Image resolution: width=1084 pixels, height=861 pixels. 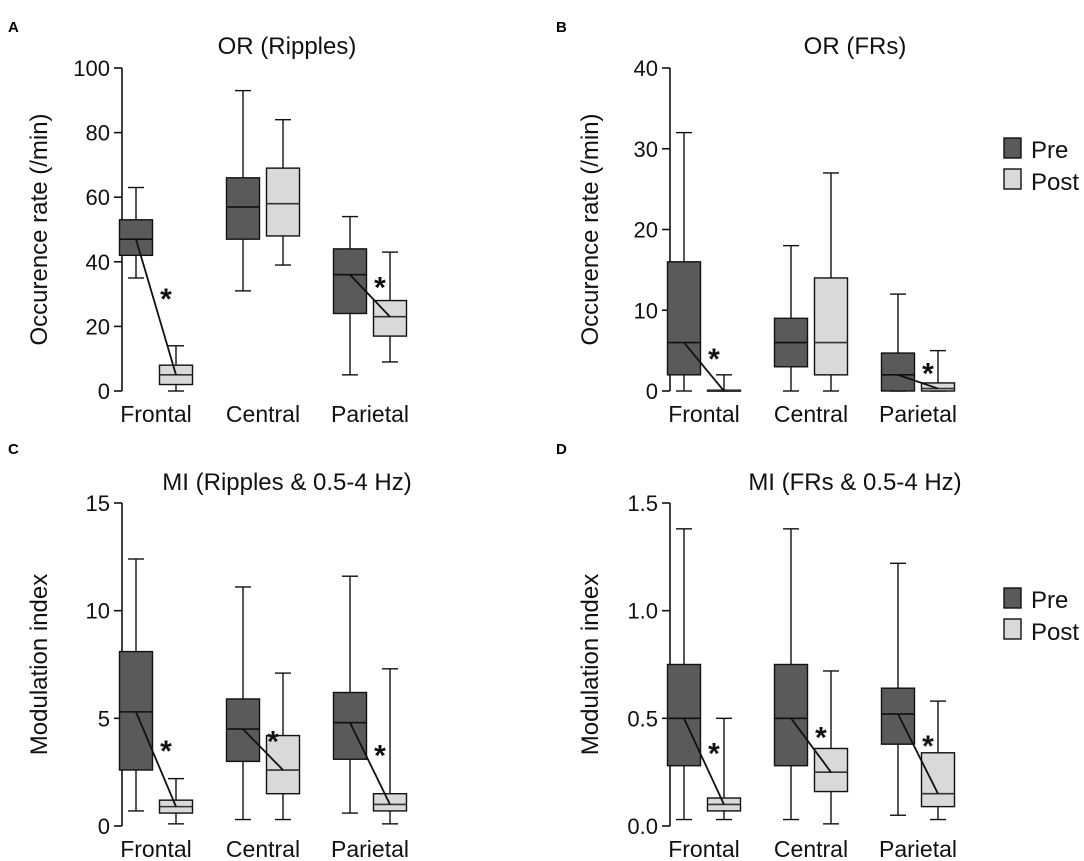 I want to click on y-tick-label: 5, so click(x=104, y=718).